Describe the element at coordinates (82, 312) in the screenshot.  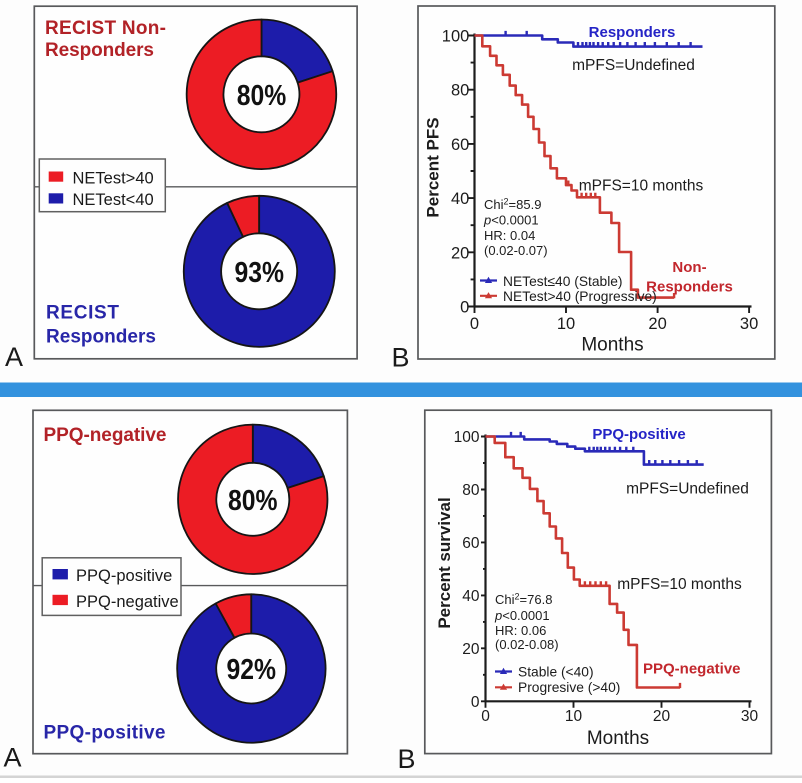
I see `svg-text: RECIST` at that location.